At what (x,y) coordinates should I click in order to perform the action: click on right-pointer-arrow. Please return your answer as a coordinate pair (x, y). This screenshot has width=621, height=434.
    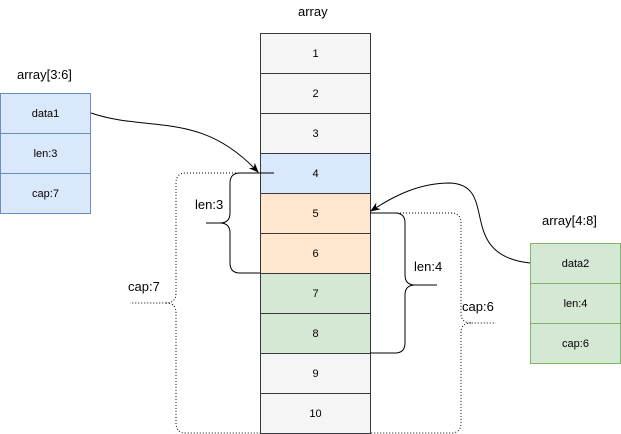
    Looking at the image, I should click on (450, 223).